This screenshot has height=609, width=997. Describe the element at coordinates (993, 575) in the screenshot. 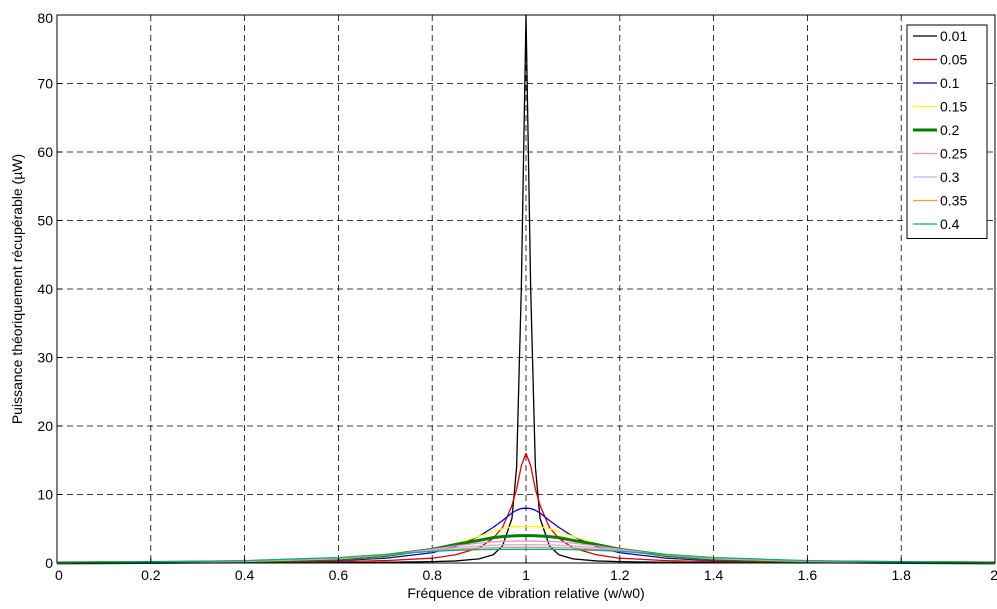

I see `x-tick-label: 2` at that location.